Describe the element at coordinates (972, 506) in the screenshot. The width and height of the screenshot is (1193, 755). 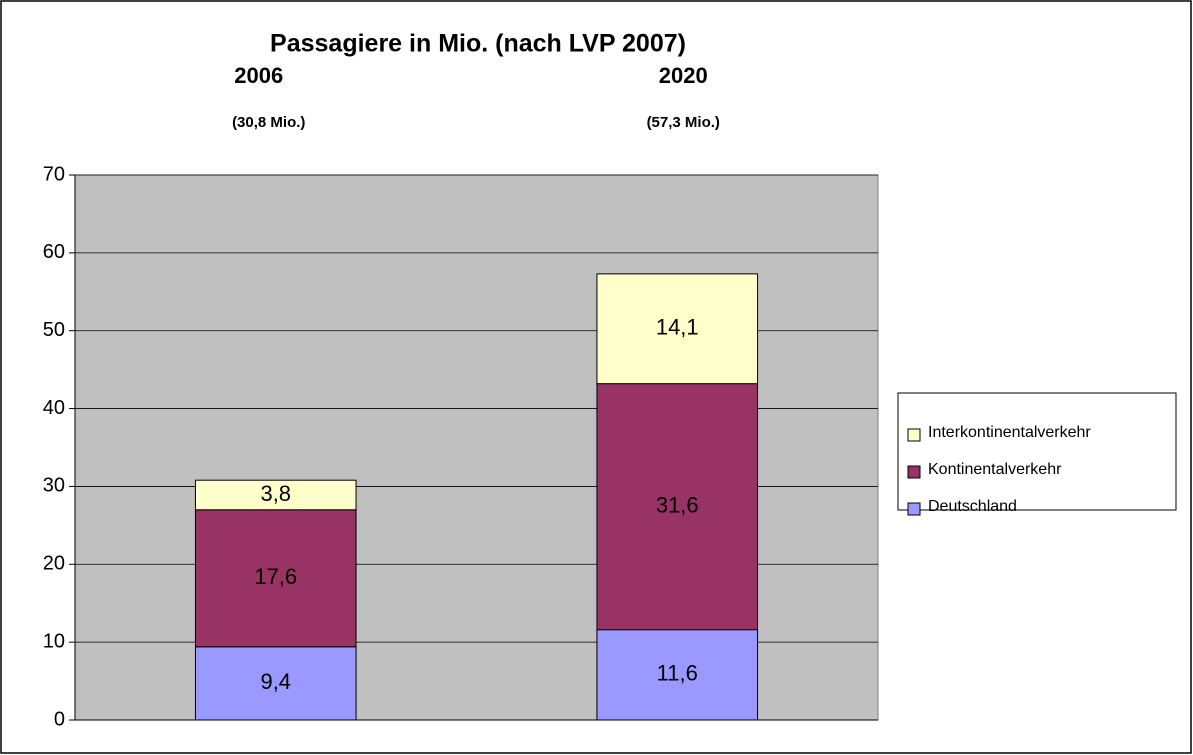
I see `legend-label: Deutschland` at that location.